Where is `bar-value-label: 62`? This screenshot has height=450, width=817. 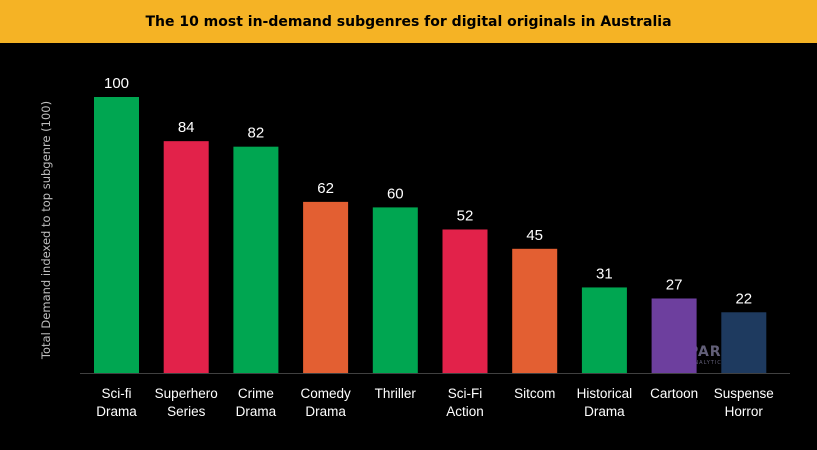
bar-value-label: 62 is located at coordinates (325, 188).